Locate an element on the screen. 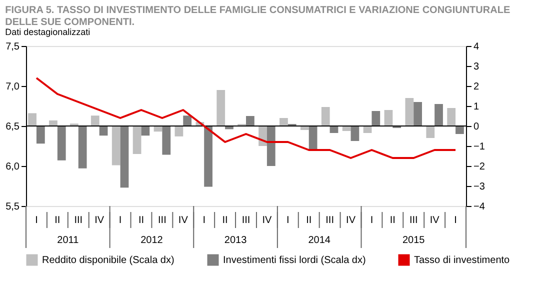  y2-tick-label: −2 is located at coordinates (480, 167).